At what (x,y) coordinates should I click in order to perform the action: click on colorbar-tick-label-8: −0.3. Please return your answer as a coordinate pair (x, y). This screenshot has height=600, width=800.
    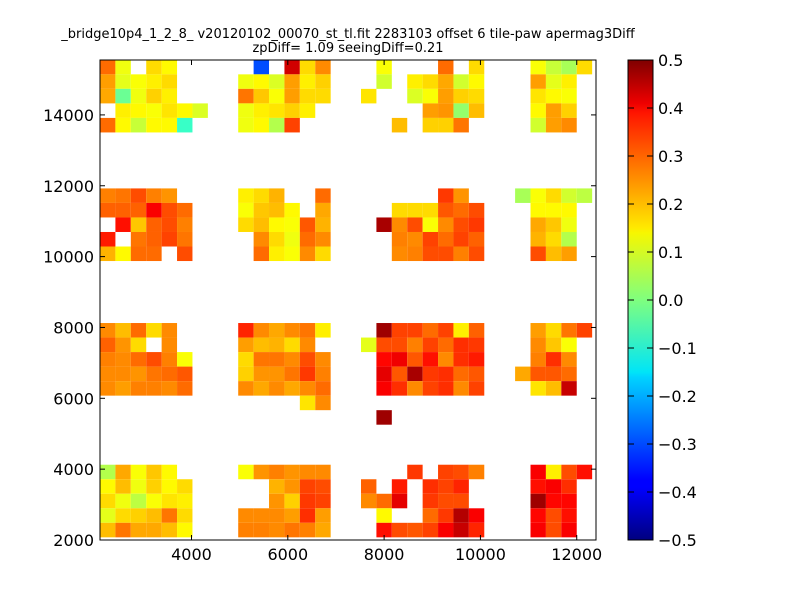
    Looking at the image, I should click on (677, 444).